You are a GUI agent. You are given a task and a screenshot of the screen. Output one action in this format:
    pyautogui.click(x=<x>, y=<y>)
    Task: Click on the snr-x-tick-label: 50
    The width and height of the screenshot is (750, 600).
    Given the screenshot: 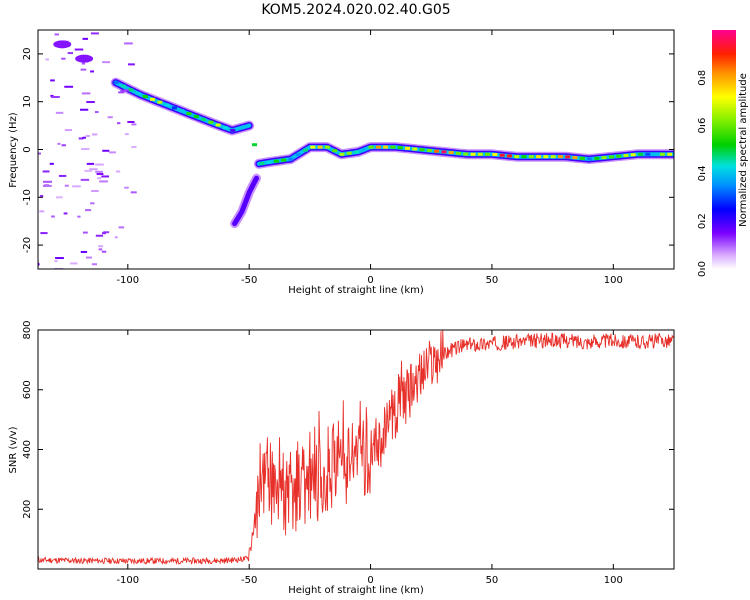 What is the action you would take?
    pyautogui.click(x=492, y=580)
    